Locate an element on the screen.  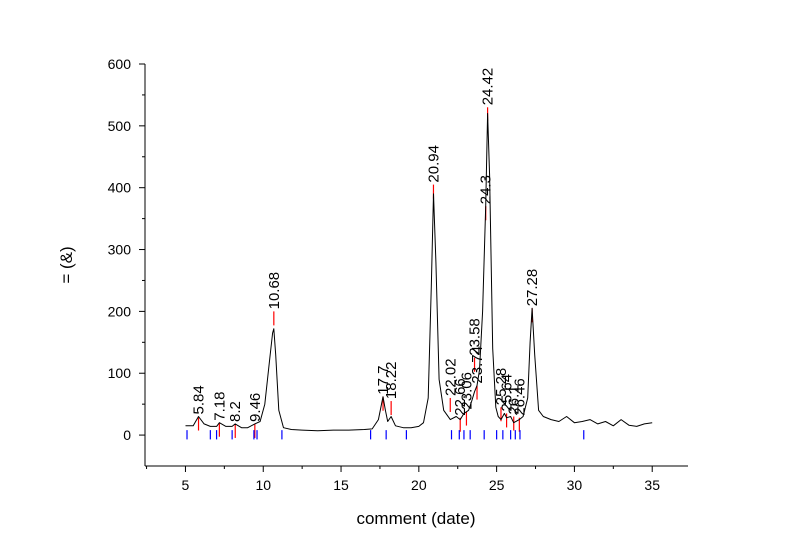
peak-label: 22.02 is located at coordinates (450, 377).